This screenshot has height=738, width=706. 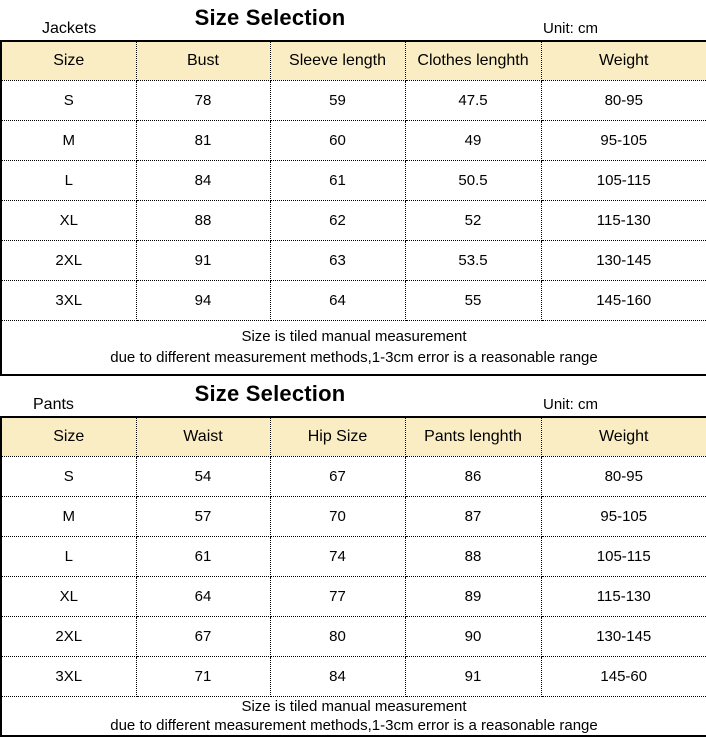 What do you see at coordinates (473, 436) in the screenshot?
I see `header-cell-pants-length: Pants lenghth` at bounding box center [473, 436].